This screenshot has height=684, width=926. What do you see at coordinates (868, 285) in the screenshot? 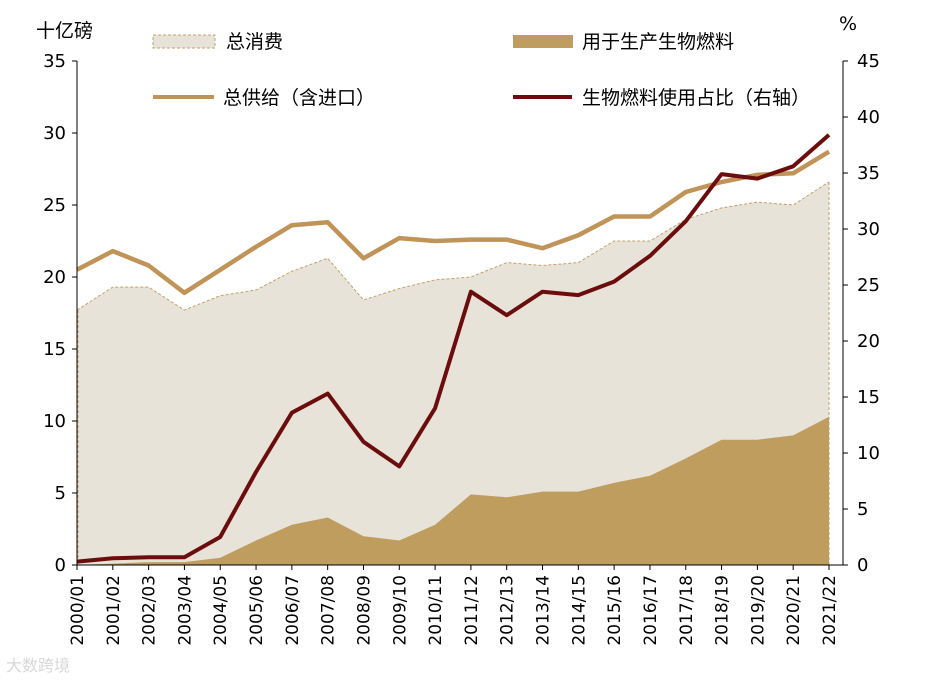
I see `right-tick-label: 25` at bounding box center [868, 285].